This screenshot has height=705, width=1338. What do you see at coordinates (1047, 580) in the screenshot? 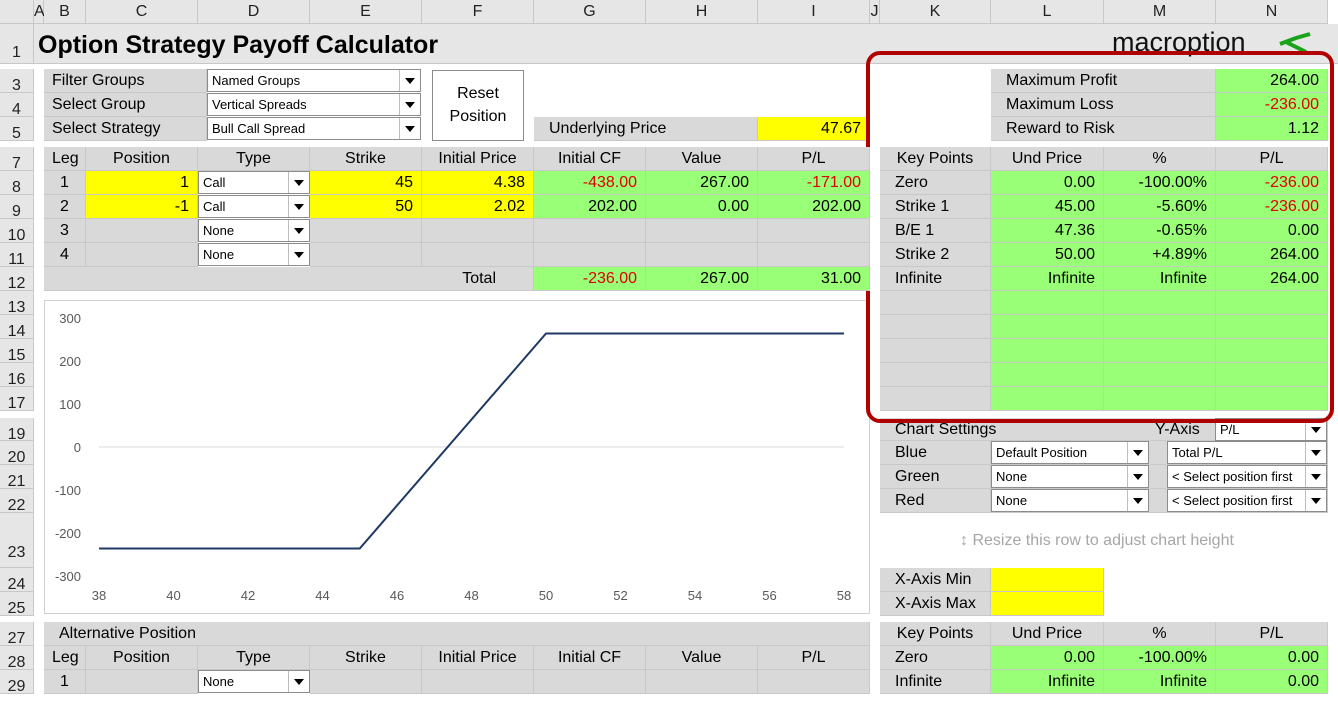
I see `x-axis-min-input` at bounding box center [1047, 580].